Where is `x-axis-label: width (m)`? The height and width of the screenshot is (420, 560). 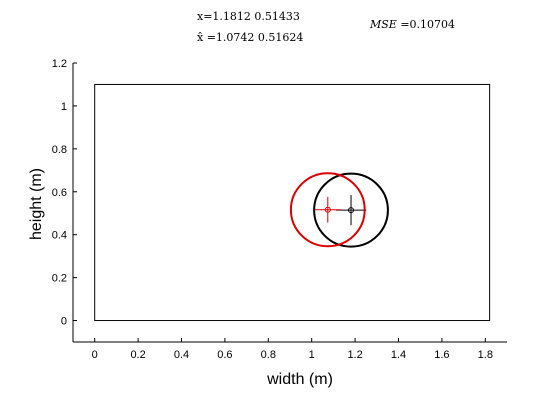 x-axis-label: width (m) is located at coordinates (299, 379).